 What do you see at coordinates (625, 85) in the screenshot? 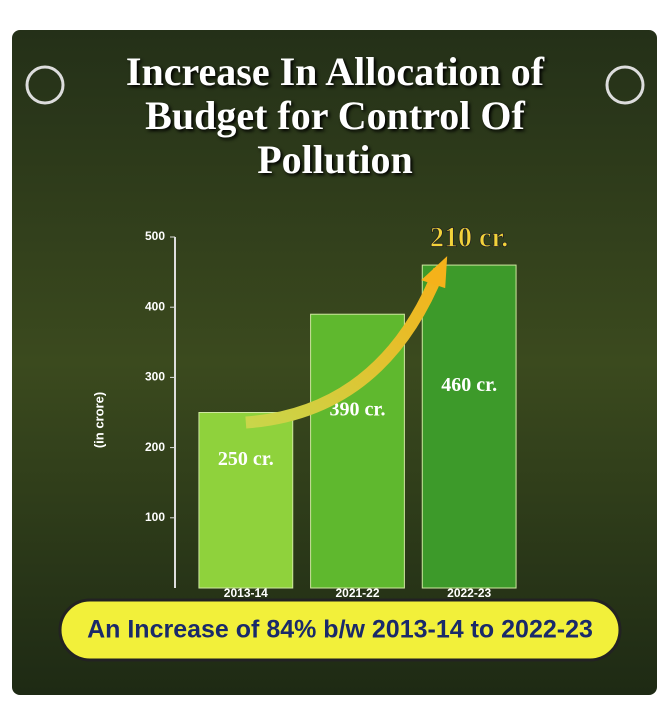
I see `logo` at bounding box center [625, 85].